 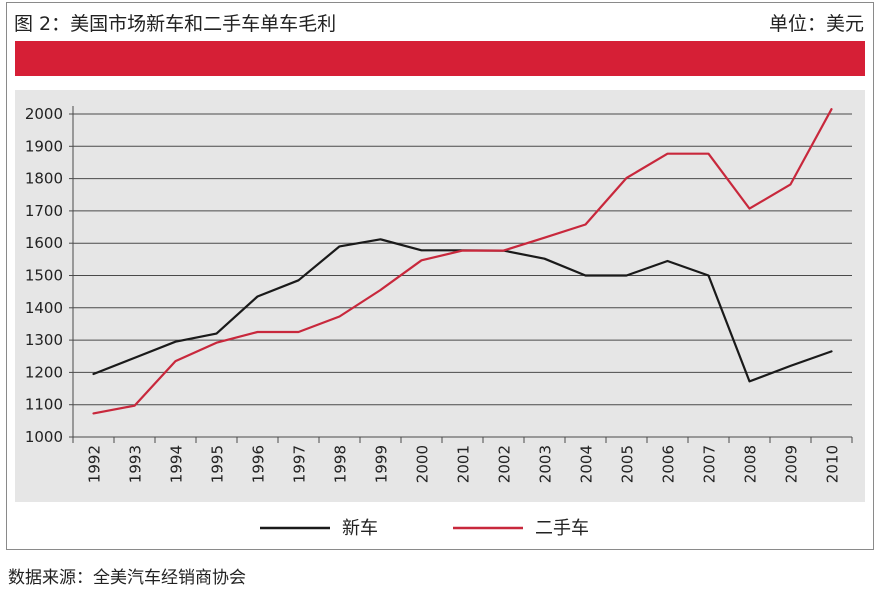 What do you see at coordinates (424, 528) in the screenshot?
I see `legend: 新车 二手车` at bounding box center [424, 528].